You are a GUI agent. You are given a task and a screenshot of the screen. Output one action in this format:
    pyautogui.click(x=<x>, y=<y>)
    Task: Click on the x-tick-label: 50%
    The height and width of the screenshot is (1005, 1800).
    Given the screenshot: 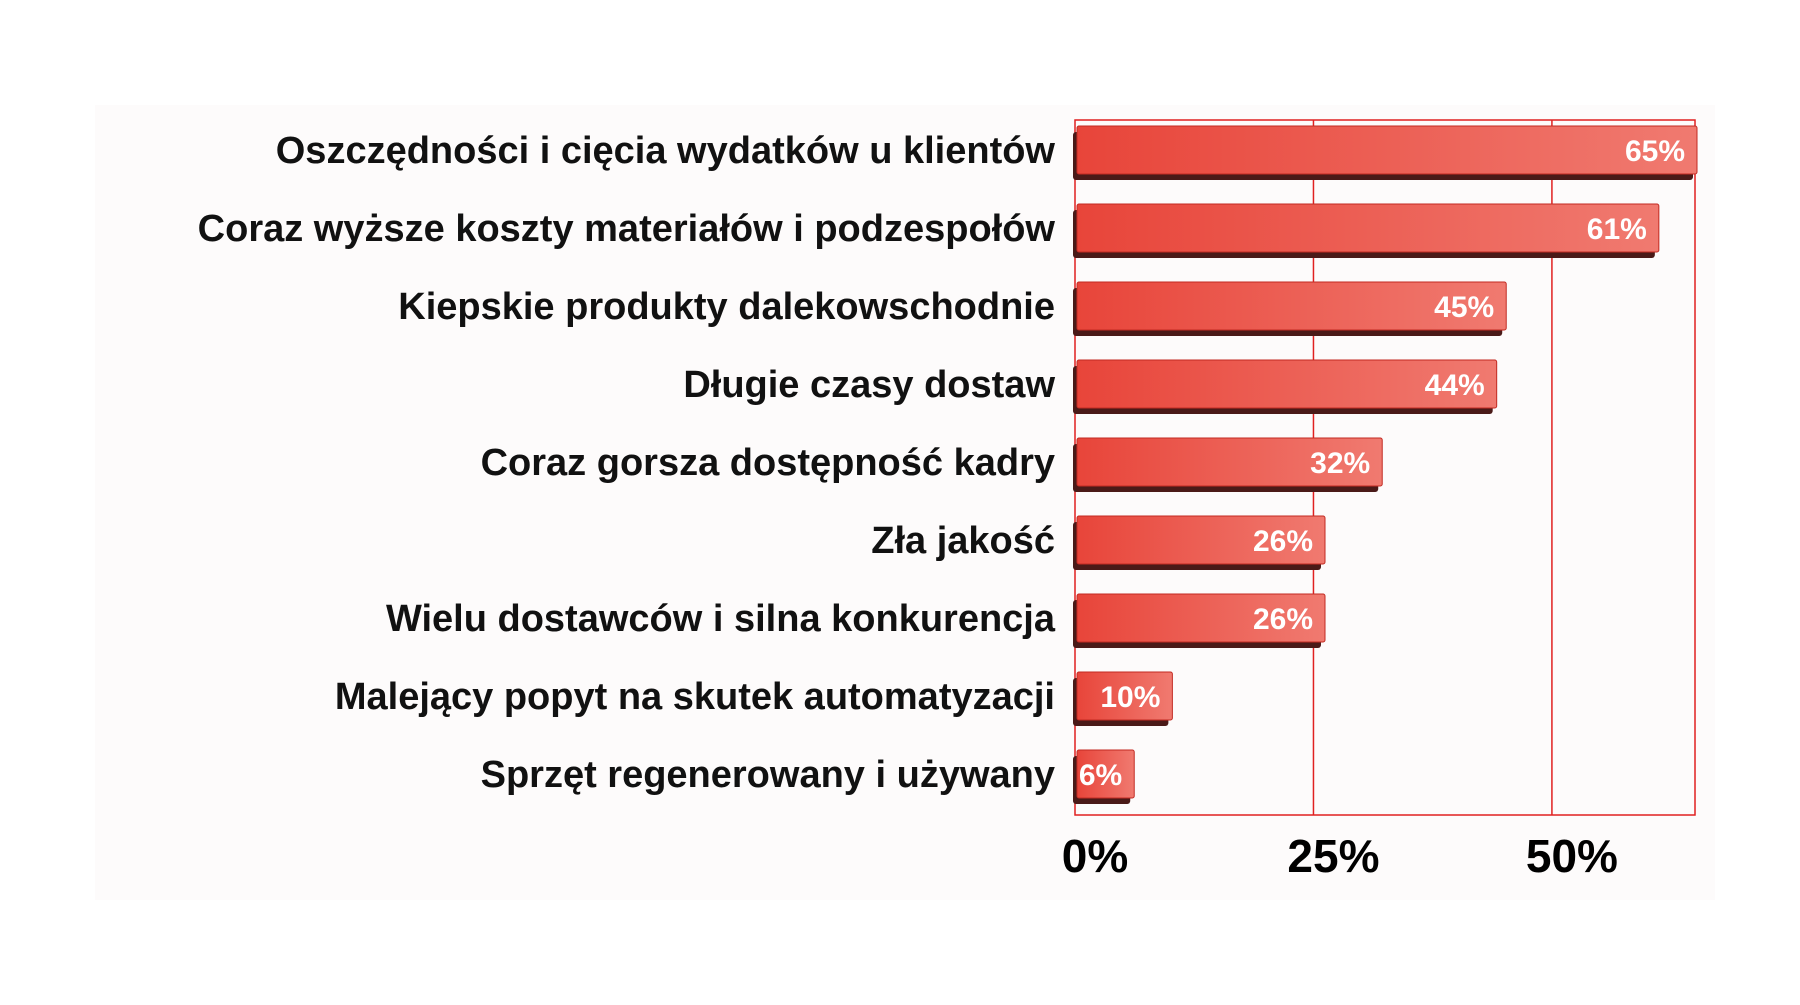 What is the action you would take?
    pyautogui.click(x=1572, y=856)
    